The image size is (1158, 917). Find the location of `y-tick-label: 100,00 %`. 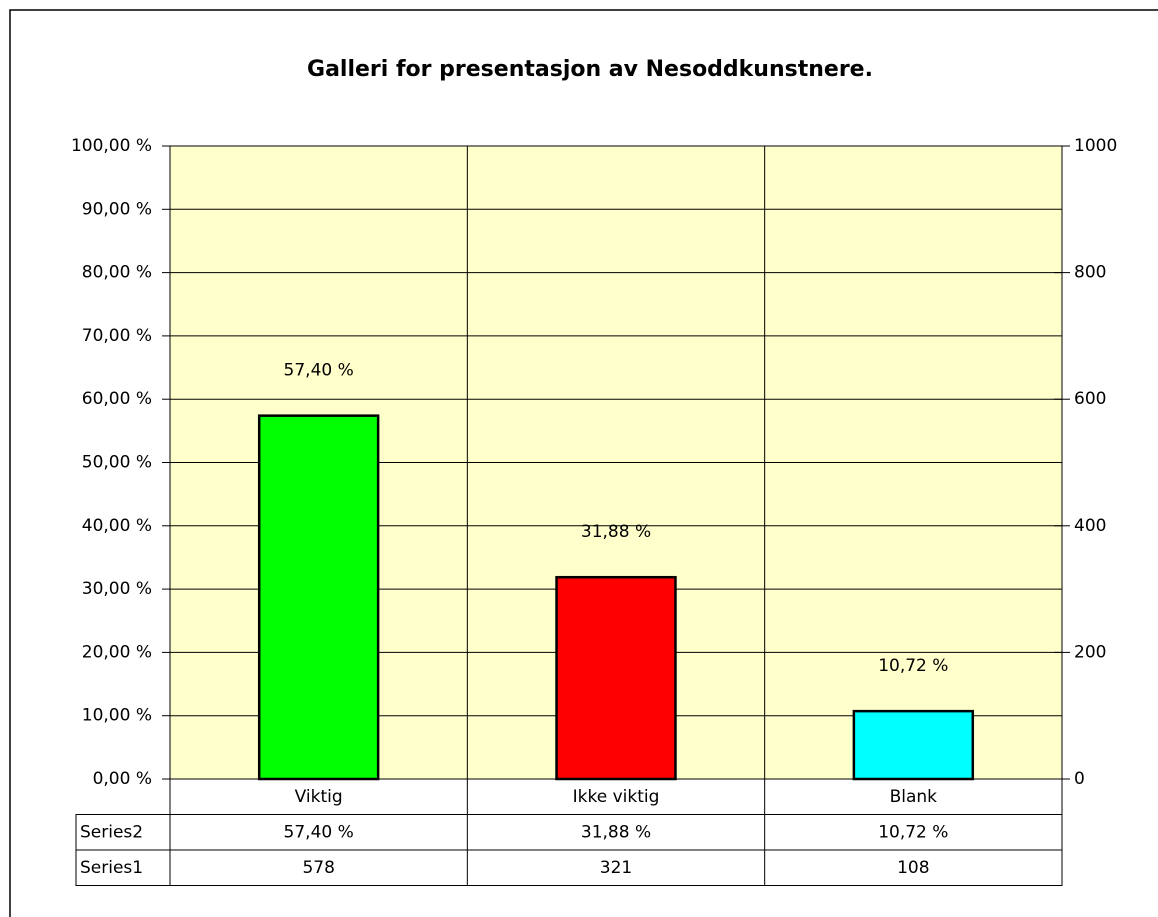

y-tick-label: 100,00 % is located at coordinates (111, 146).